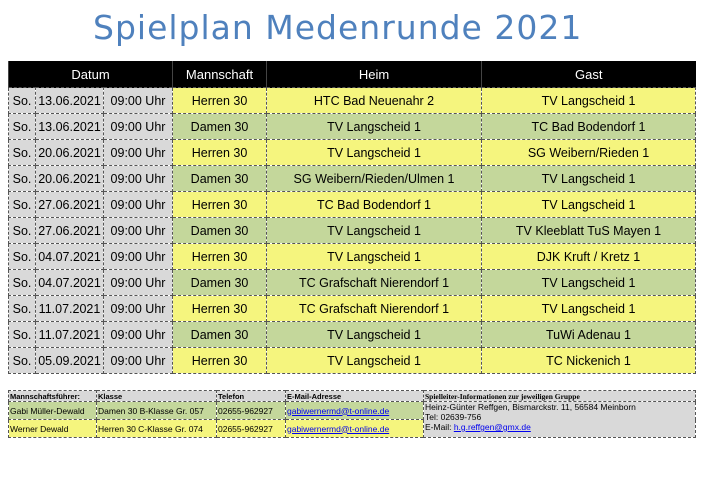  I want to click on match-guest: DJK Kruft / Kretz 1, so click(589, 256).